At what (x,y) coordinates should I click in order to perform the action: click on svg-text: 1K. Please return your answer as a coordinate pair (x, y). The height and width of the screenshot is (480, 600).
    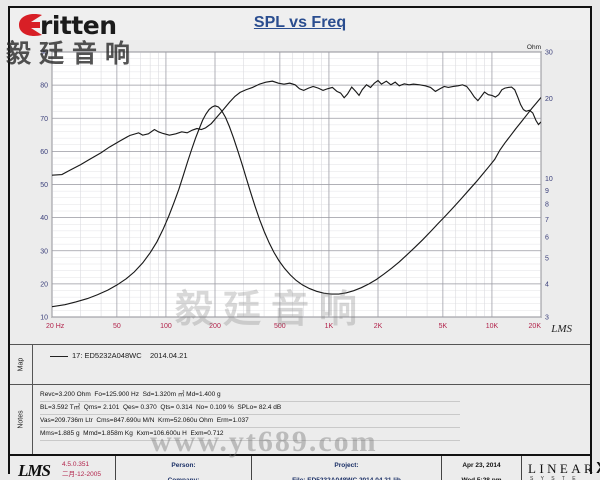
    Looking at the image, I should click on (329, 326).